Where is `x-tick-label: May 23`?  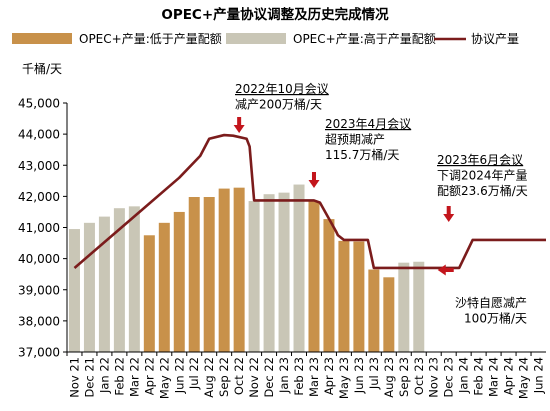
x-tick-label: May 23 is located at coordinates (344, 378).